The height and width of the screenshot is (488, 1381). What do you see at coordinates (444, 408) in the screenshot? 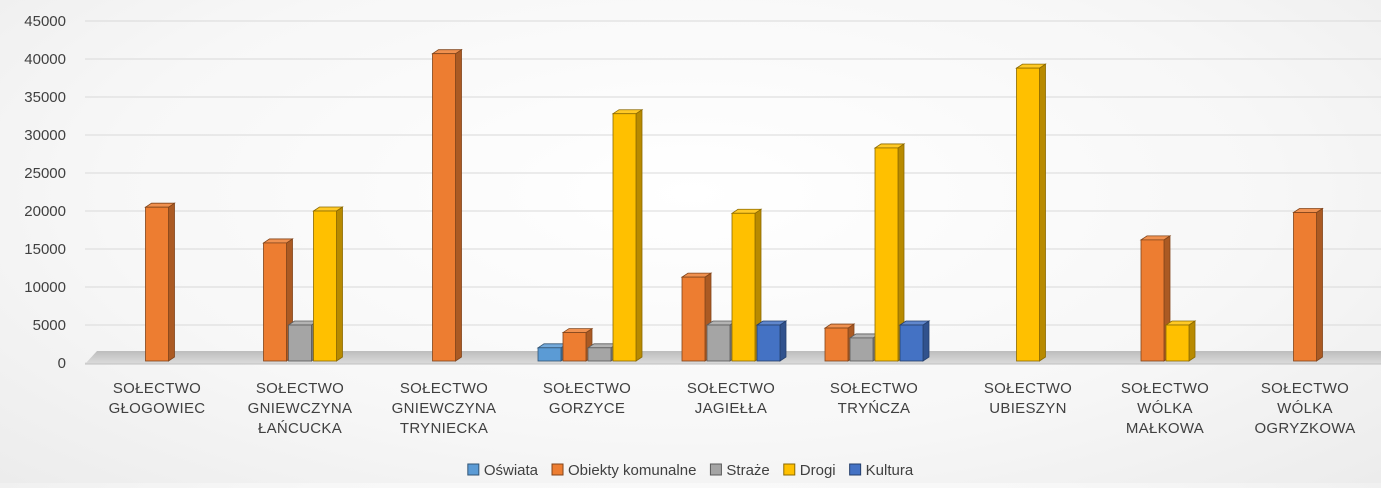
I see `x-tick-label: SOŁECTWO GNIEWCZYNA TRYNIECKA` at bounding box center [444, 408].